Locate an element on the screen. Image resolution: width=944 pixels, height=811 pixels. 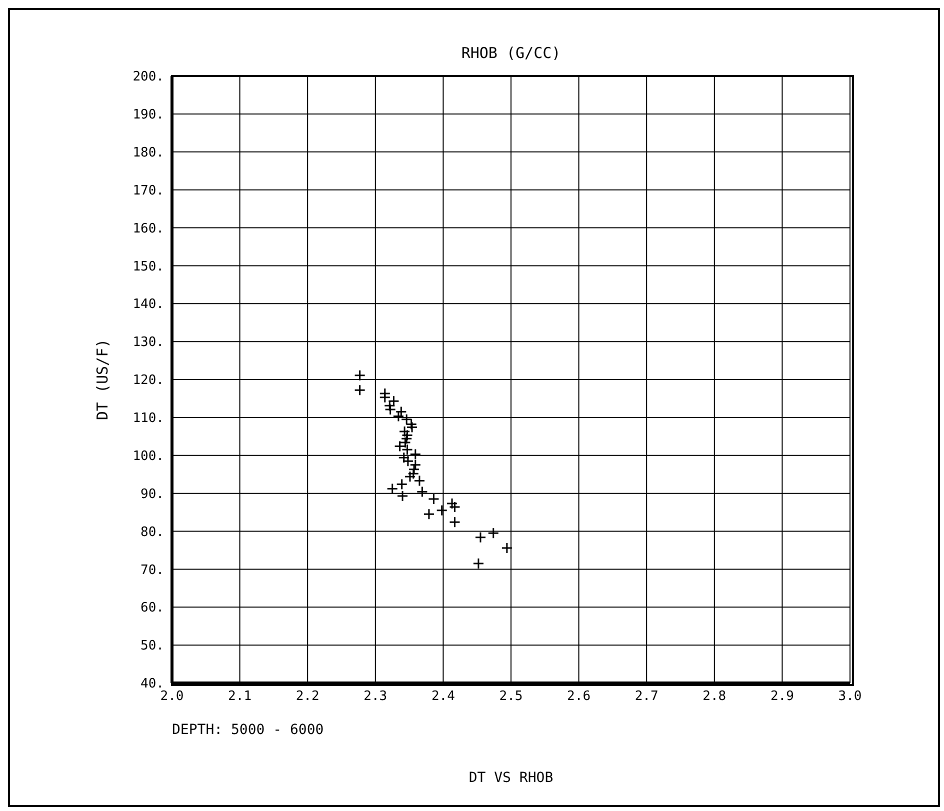
y-tick-label: 60. is located at coordinates (152, 608).